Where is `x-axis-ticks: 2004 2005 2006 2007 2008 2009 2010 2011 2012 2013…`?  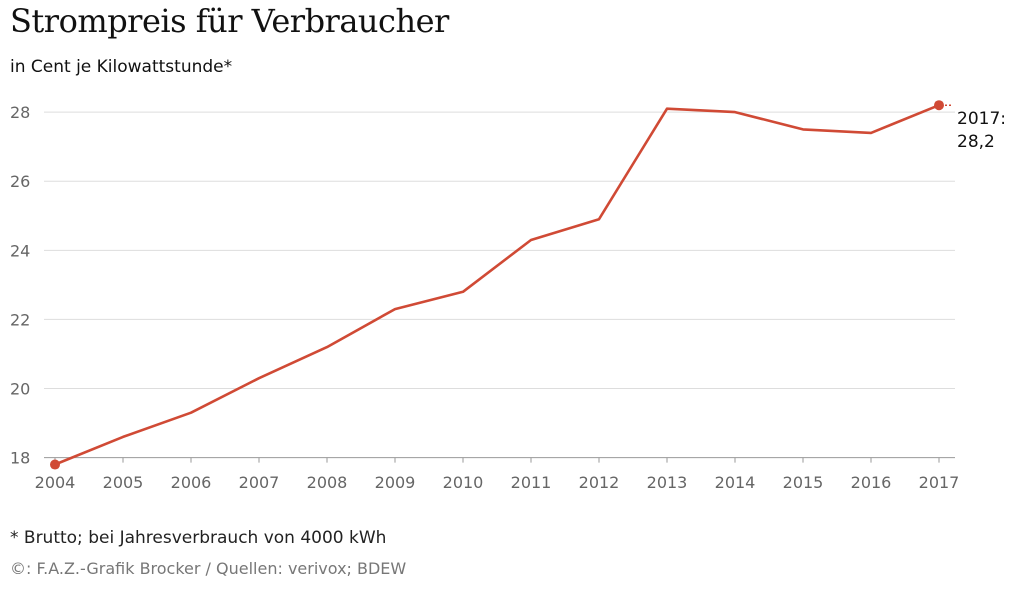
x-axis-ticks: 2004 2005 2006 2007 2008 2009 2010 2011 2012 2013… is located at coordinates (497, 474).